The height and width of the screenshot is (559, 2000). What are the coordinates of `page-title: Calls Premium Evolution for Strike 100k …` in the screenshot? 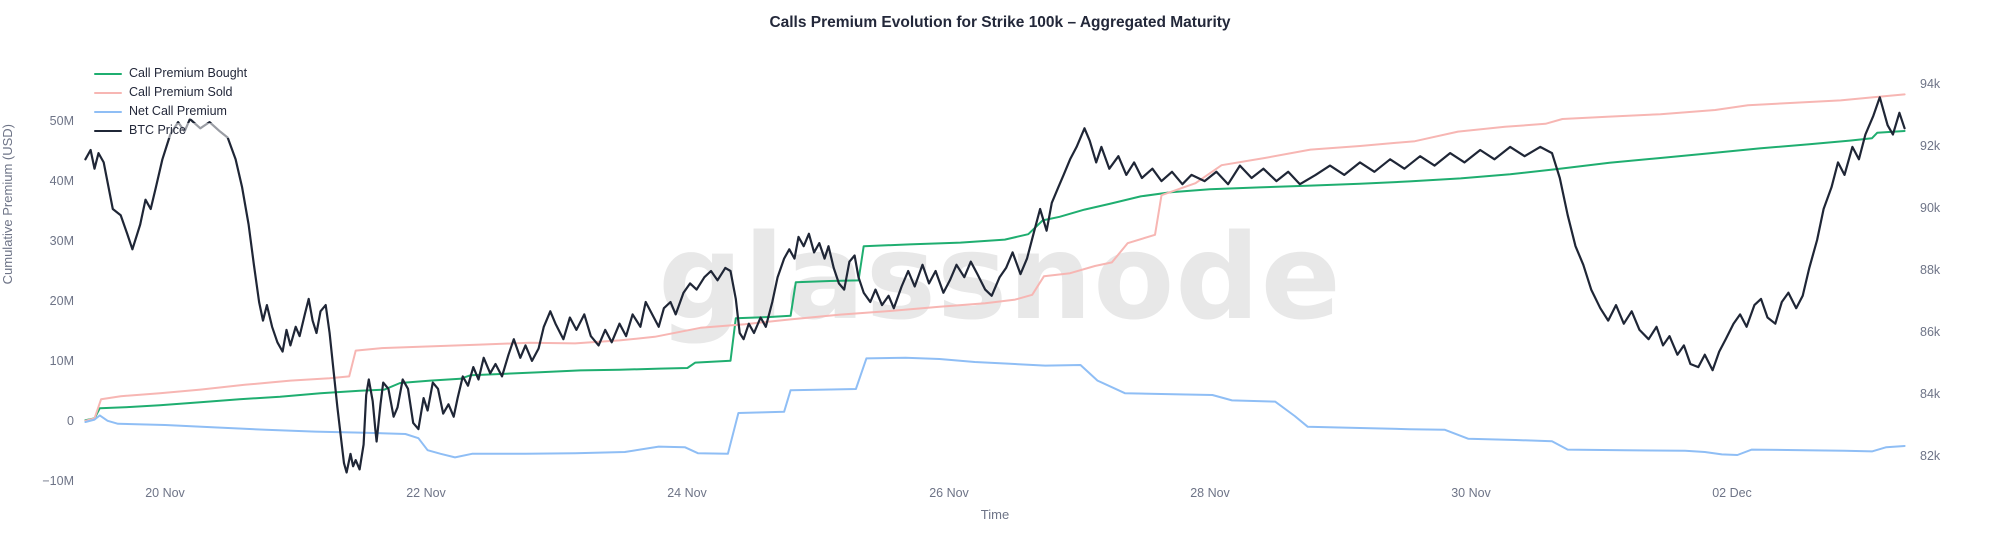 It's located at (1000, 22).